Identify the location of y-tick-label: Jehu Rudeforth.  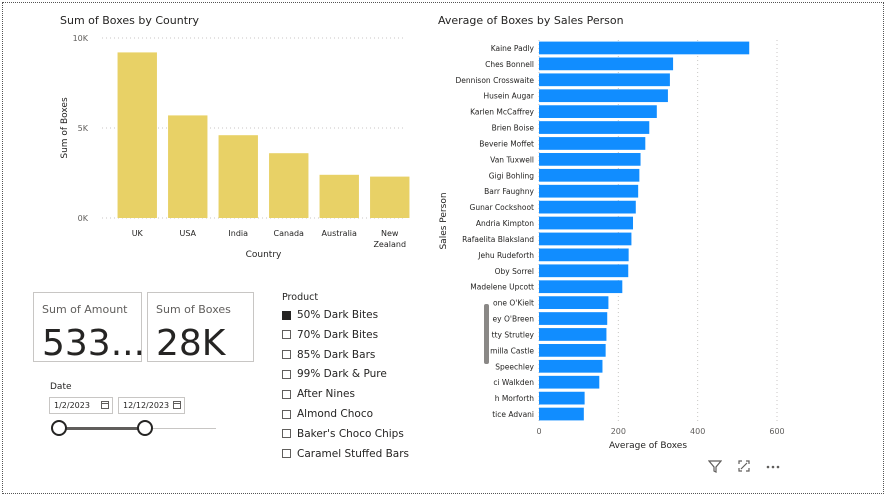
(505, 255).